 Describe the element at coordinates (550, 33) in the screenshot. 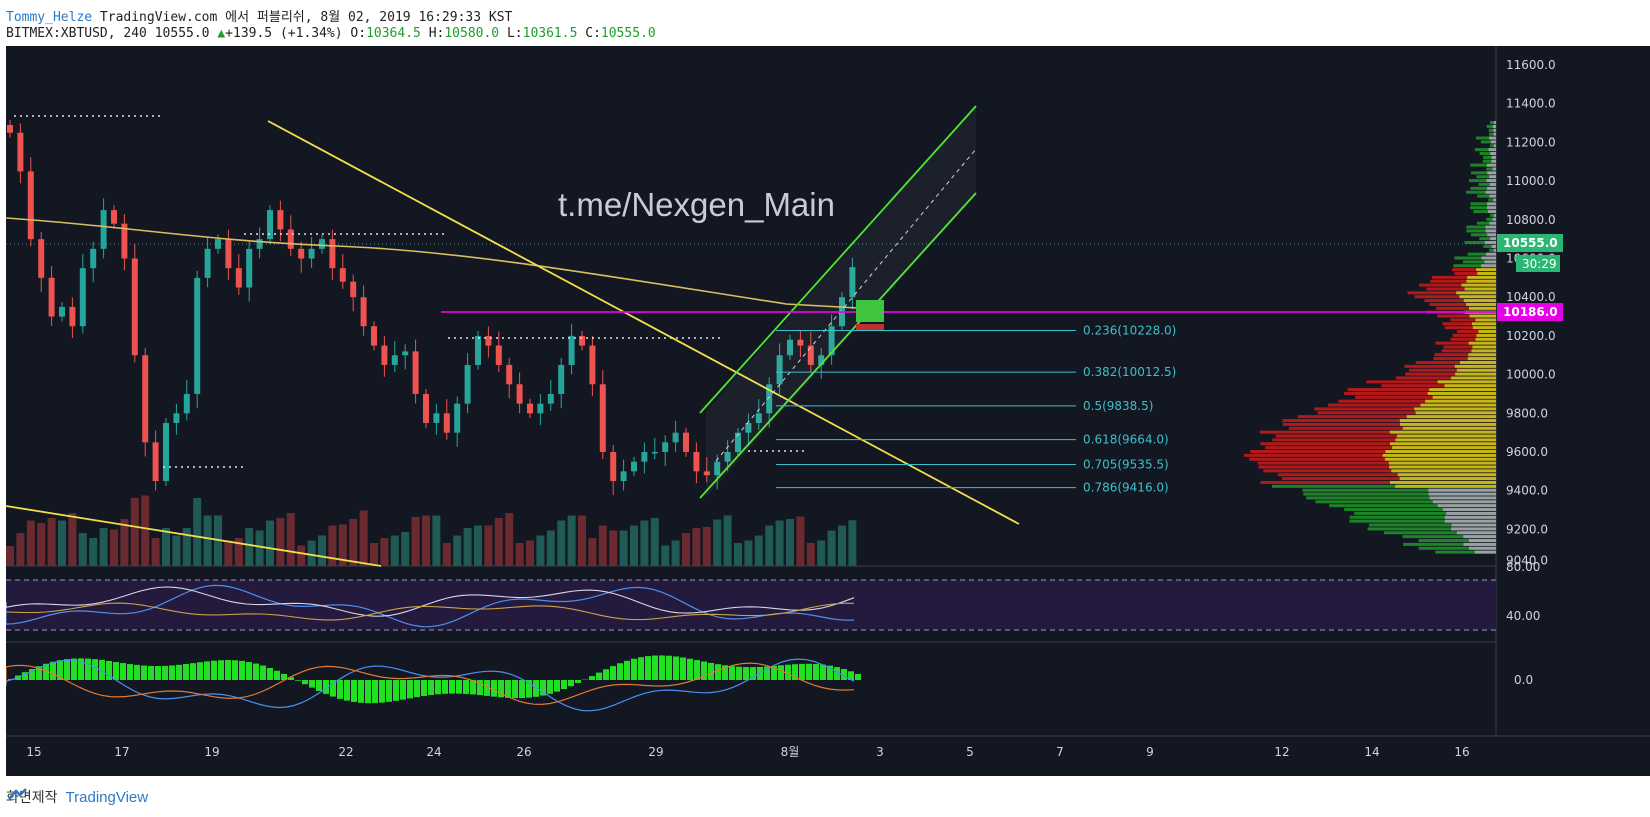

I see `low-value: 10361.5` at that location.